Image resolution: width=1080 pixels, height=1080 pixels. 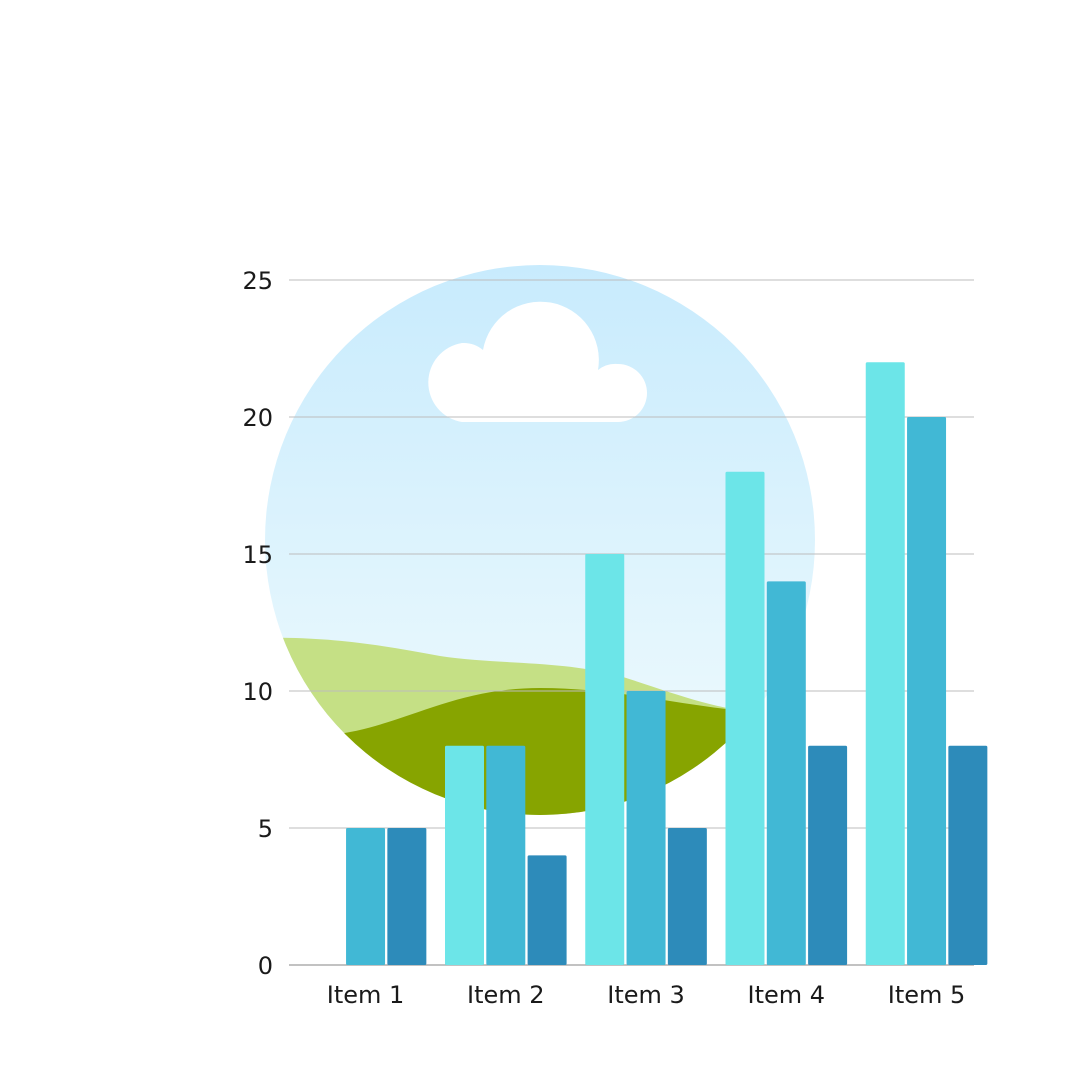 What do you see at coordinates (366, 995) in the screenshot?
I see `x-category-label: Item 1` at bounding box center [366, 995].